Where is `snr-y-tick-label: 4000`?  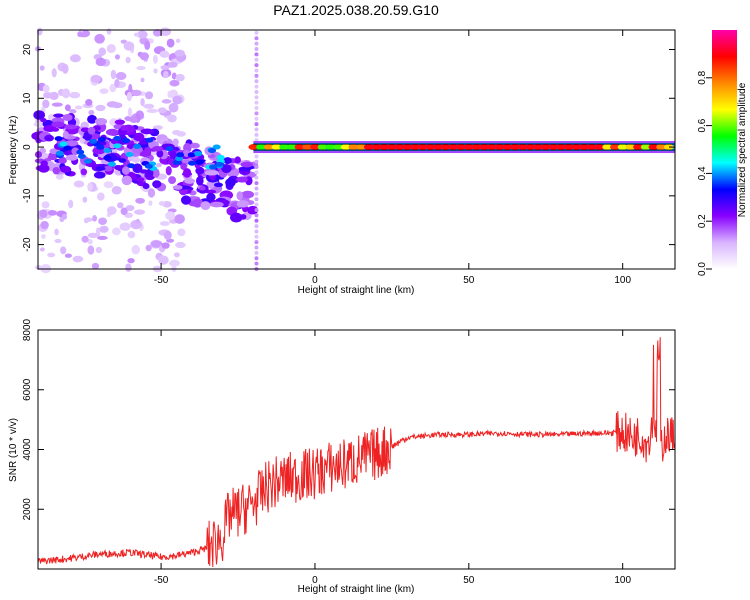 snr-y-tick-label: 4000 is located at coordinates (27, 449).